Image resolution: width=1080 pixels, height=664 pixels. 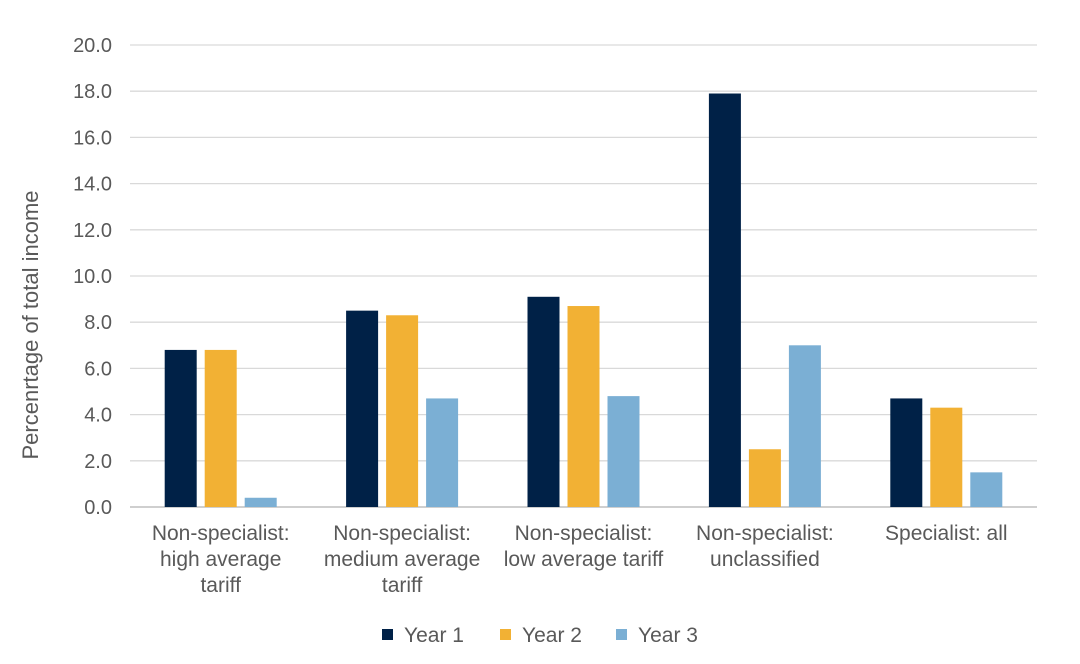 I want to click on y-tick-label: 18.0, so click(x=92, y=92).